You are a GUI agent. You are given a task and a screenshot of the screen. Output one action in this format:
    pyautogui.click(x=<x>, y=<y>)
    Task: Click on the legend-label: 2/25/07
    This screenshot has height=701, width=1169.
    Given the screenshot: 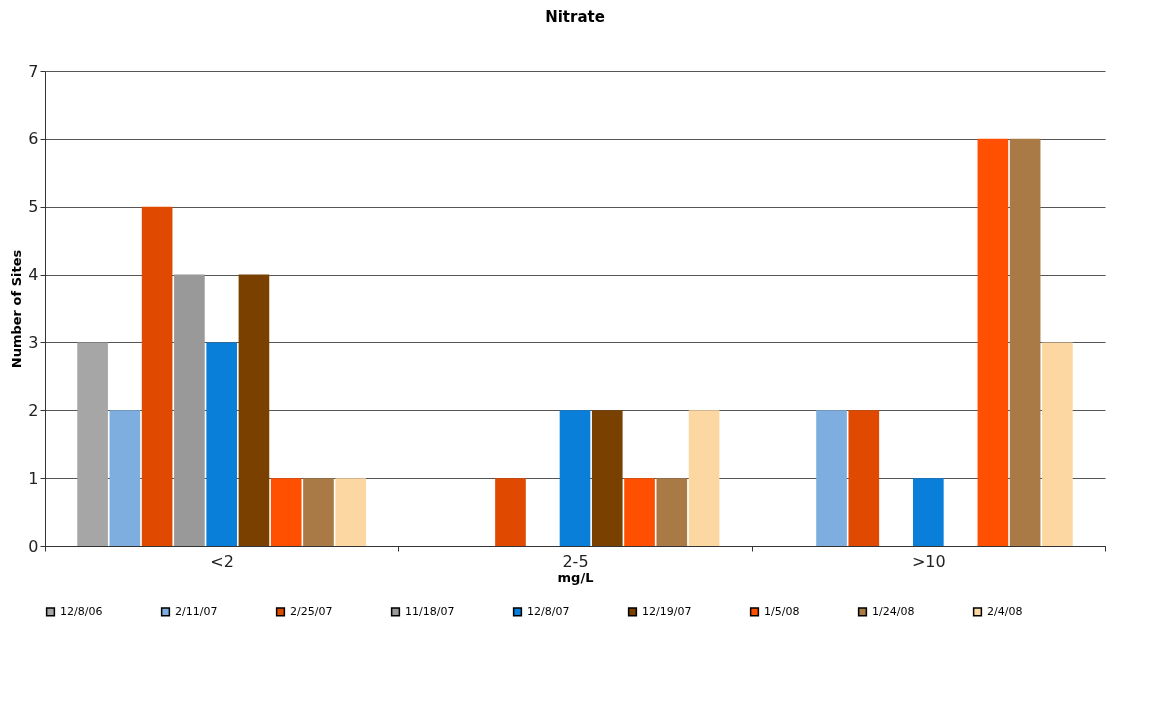 What is the action you would take?
    pyautogui.click(x=311, y=611)
    